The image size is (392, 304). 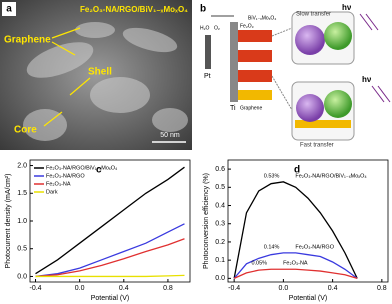 What do you see at coordinates (220, 260) in the screenshot?
I see `y-tick-label: 0.1` at bounding box center [220, 260].